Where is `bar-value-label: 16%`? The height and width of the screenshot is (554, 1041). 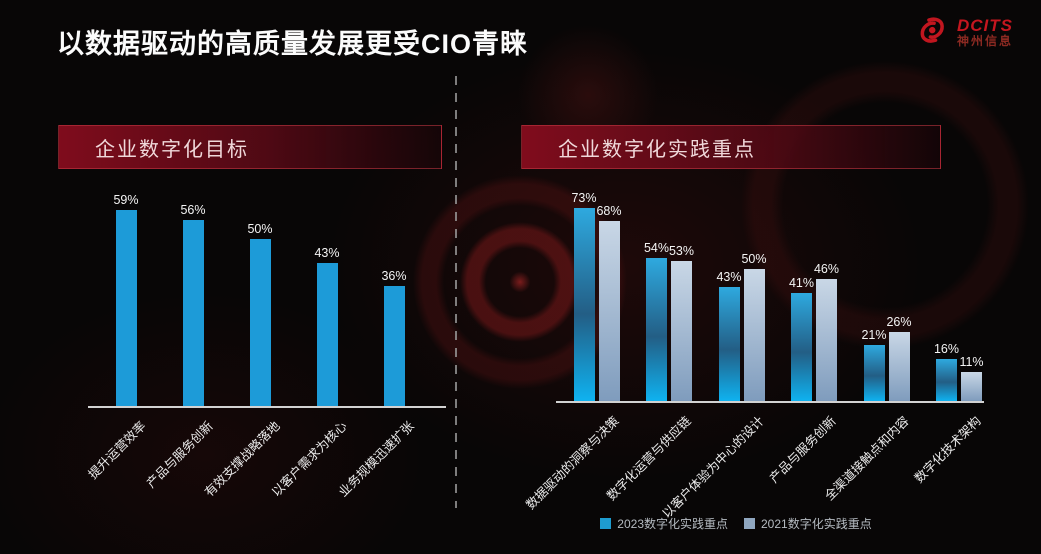 bar-value-label: 16% is located at coordinates (946, 349).